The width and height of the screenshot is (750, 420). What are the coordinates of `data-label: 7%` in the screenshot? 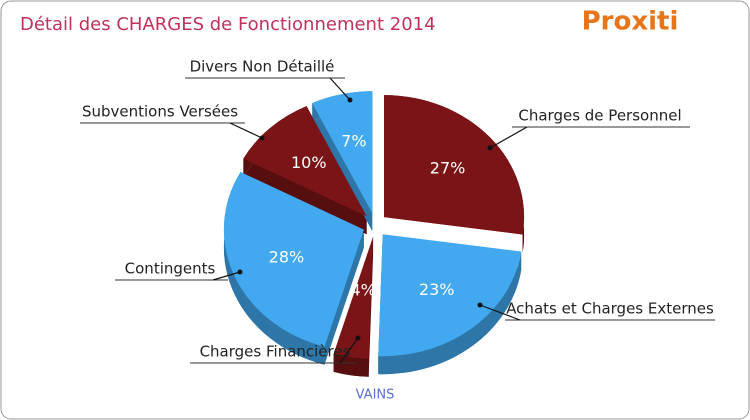 It's located at (353, 140).